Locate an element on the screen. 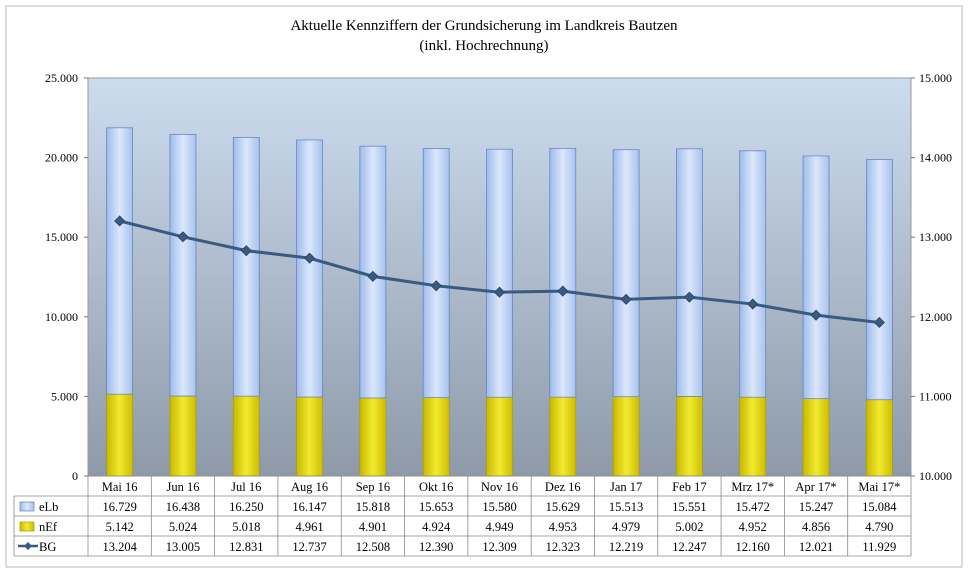 The width and height of the screenshot is (968, 575). data-label-BG: 12.508 is located at coordinates (373, 547).